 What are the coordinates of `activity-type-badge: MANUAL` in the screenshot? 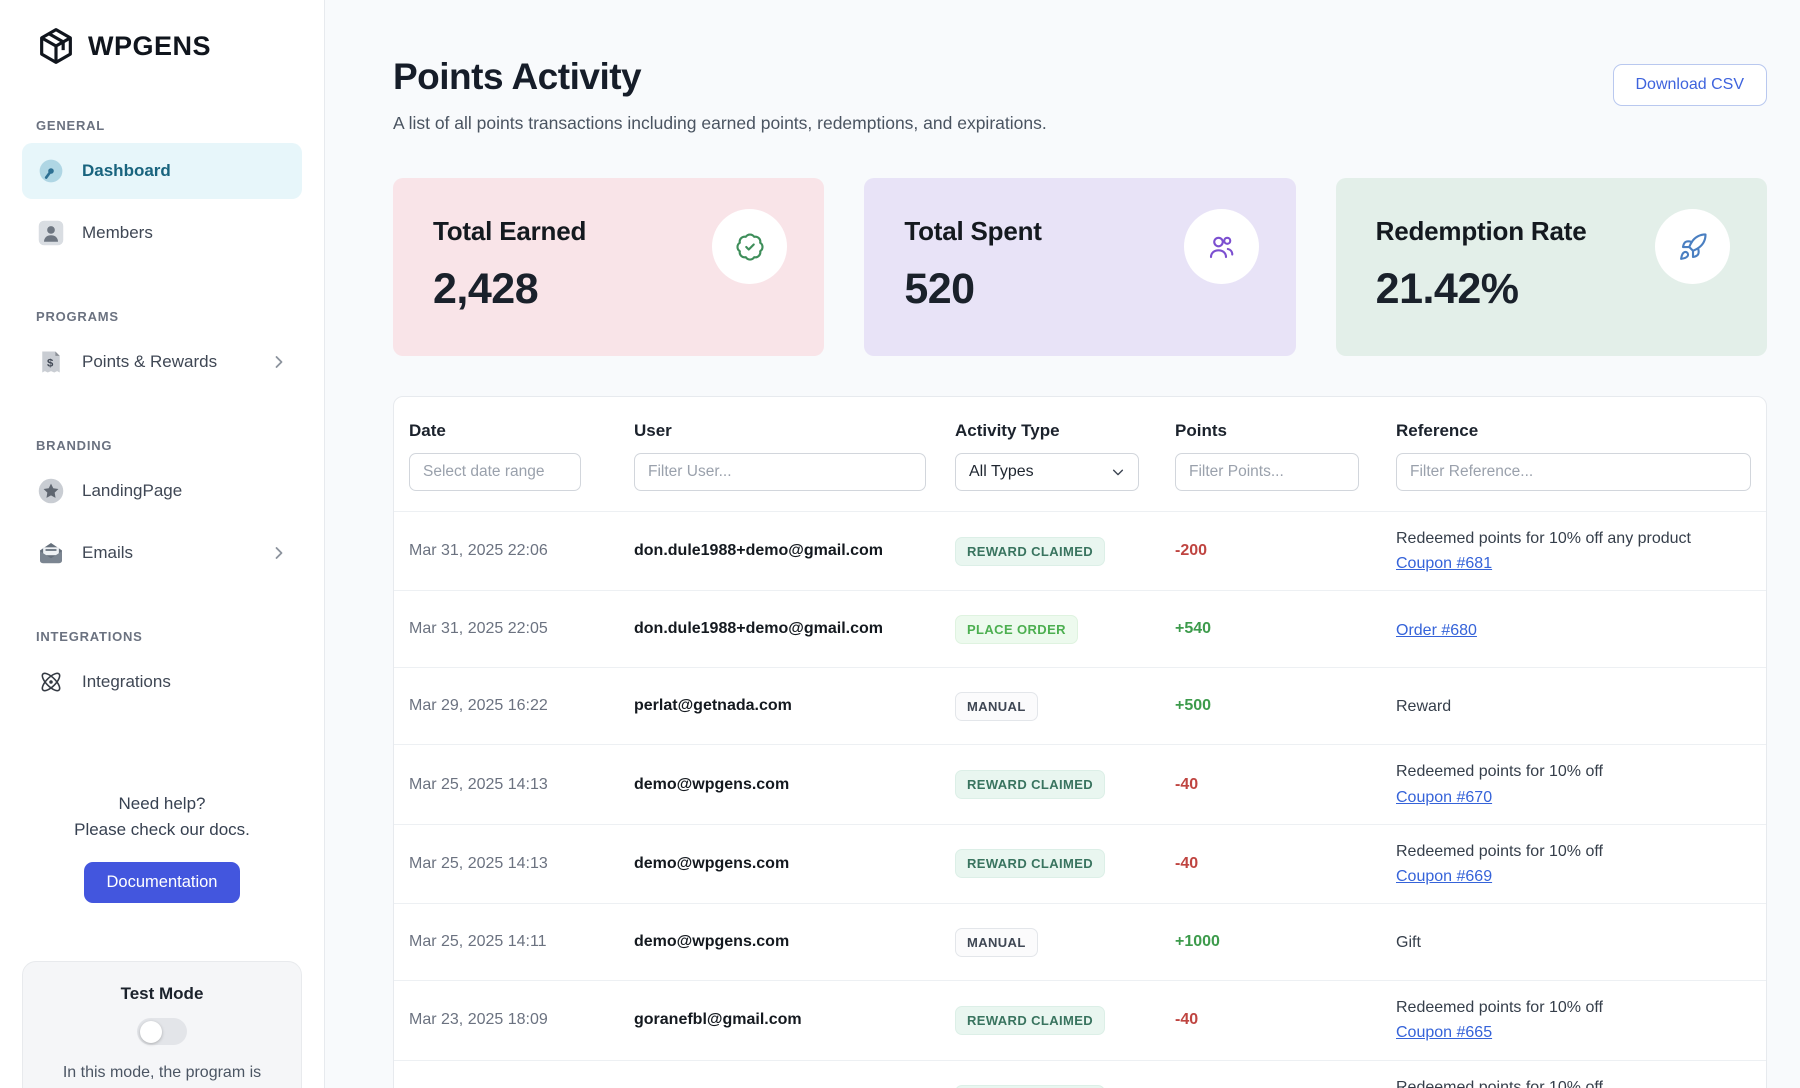 It's located at (996, 706).